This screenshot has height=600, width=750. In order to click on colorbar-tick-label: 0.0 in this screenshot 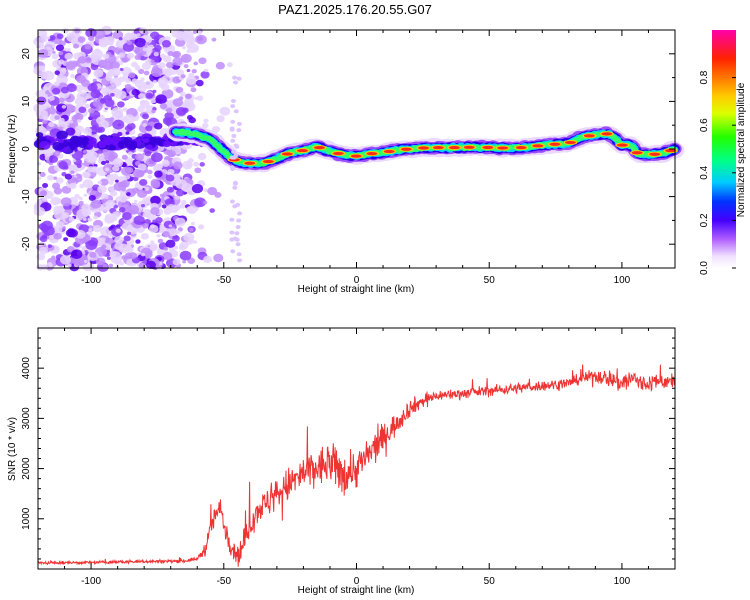, I will do `click(704, 268)`.